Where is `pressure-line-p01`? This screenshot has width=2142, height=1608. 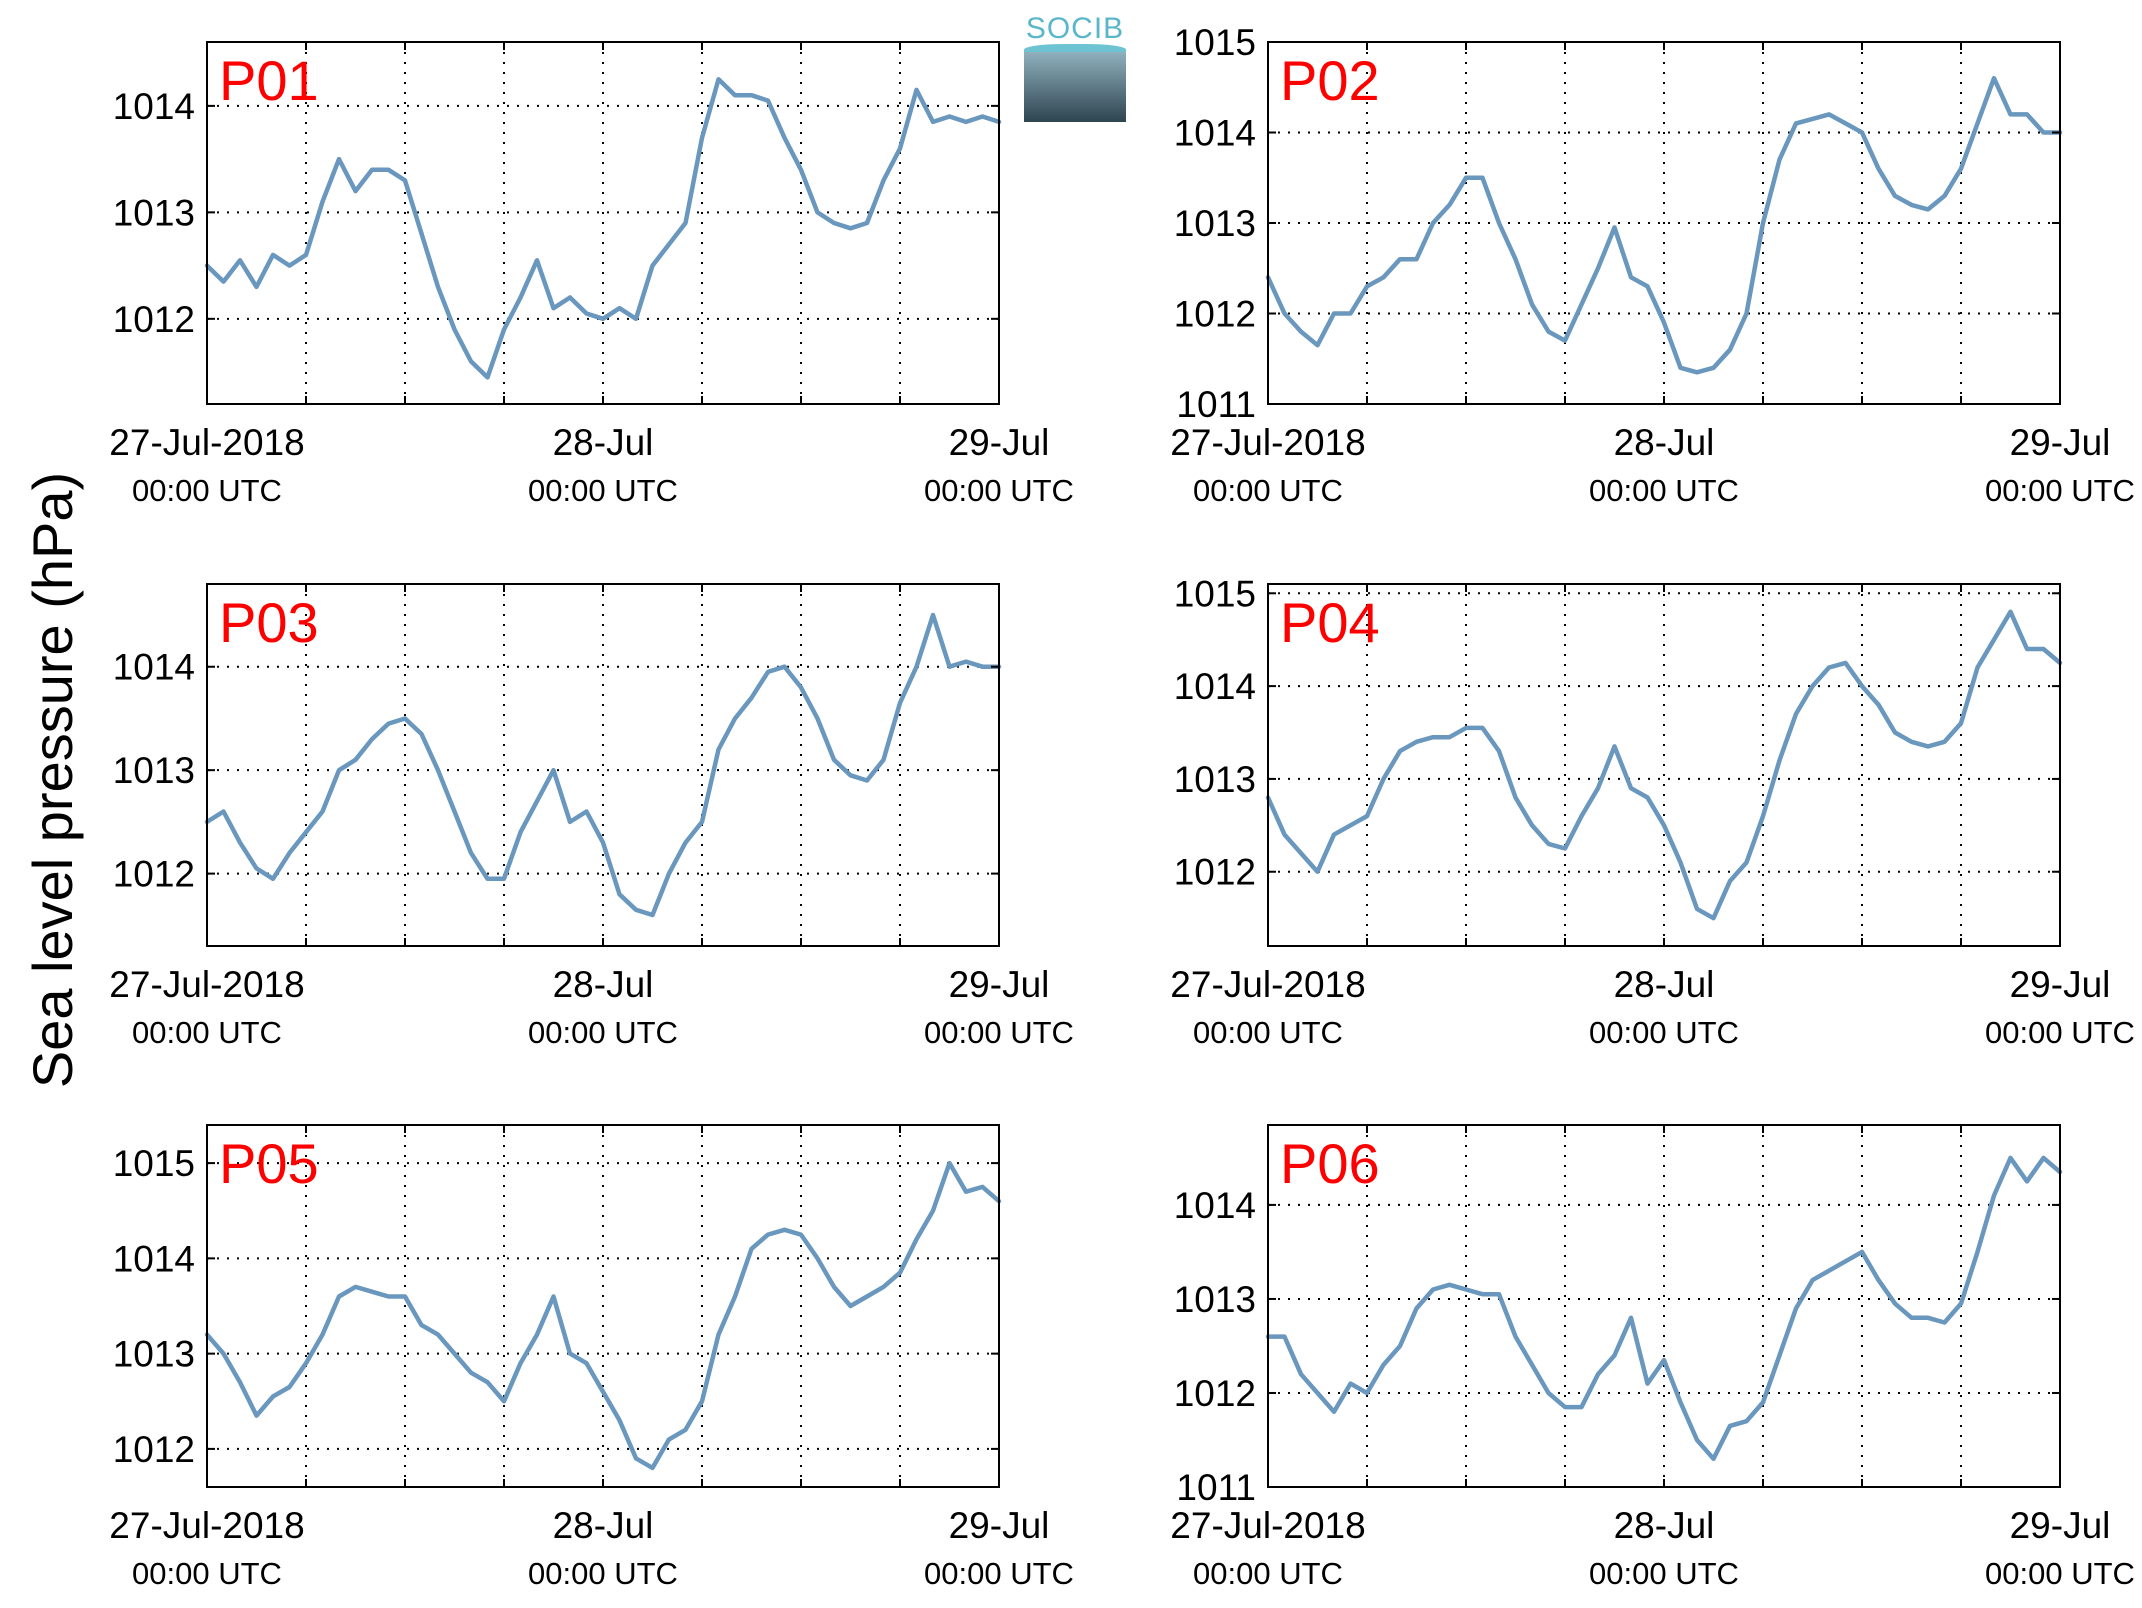
pressure-line-p01 is located at coordinates (603, 228).